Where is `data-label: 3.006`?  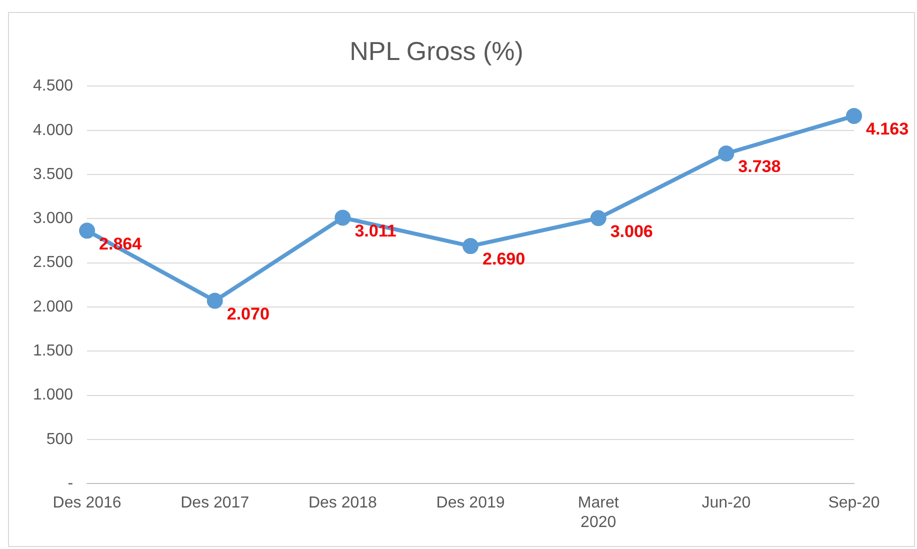 data-label: 3.006 is located at coordinates (631, 231).